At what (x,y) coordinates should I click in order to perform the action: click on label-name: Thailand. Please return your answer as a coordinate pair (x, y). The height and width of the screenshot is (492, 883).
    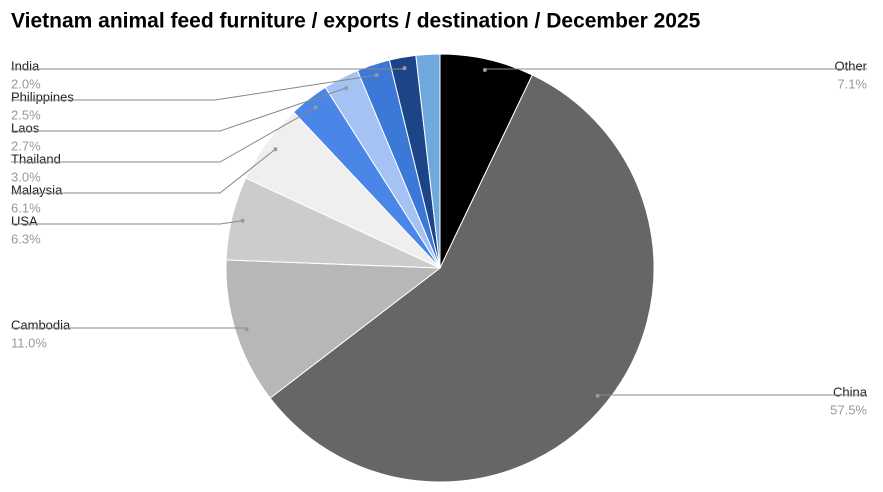
    Looking at the image, I should click on (36, 158).